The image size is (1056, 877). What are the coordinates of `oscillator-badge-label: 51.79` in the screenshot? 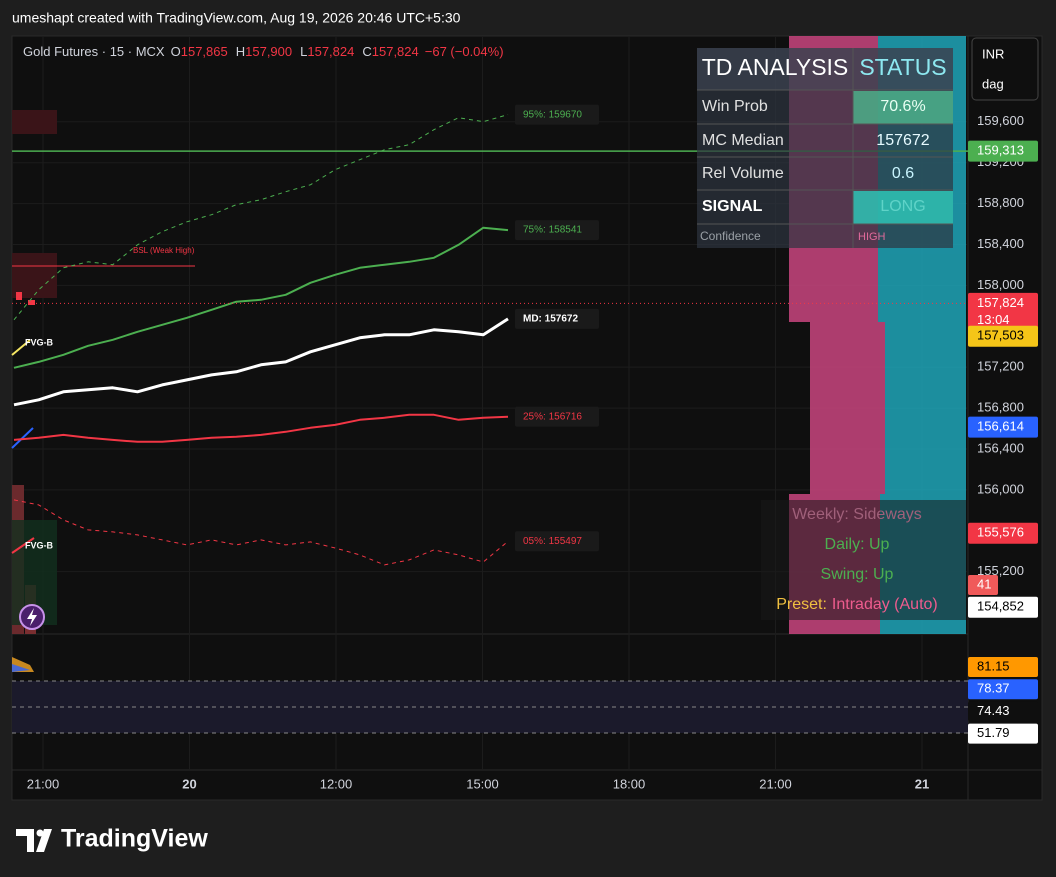 It's located at (993, 732).